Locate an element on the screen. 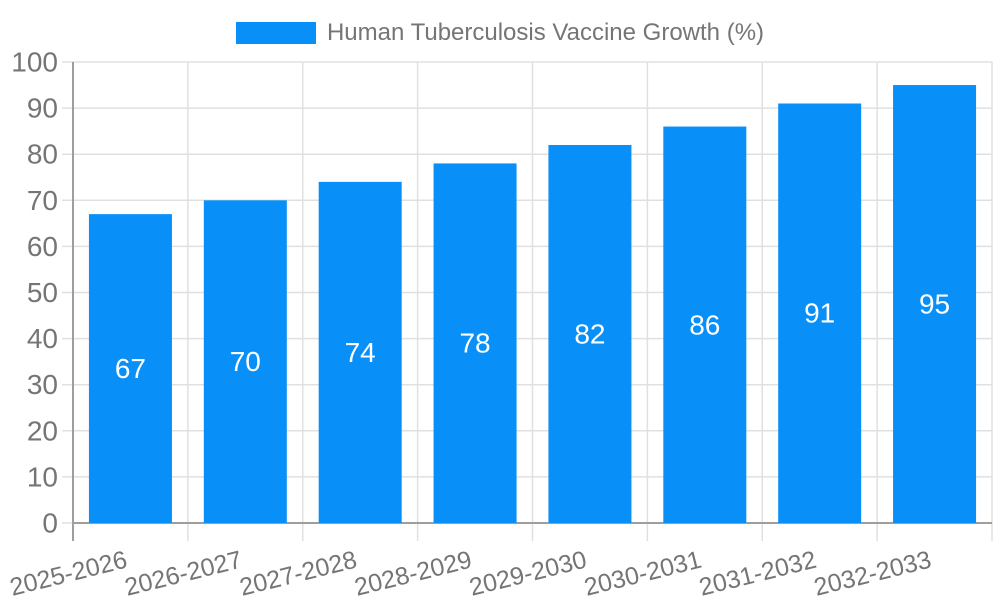  bar-2029-2030 is located at coordinates (590, 334).